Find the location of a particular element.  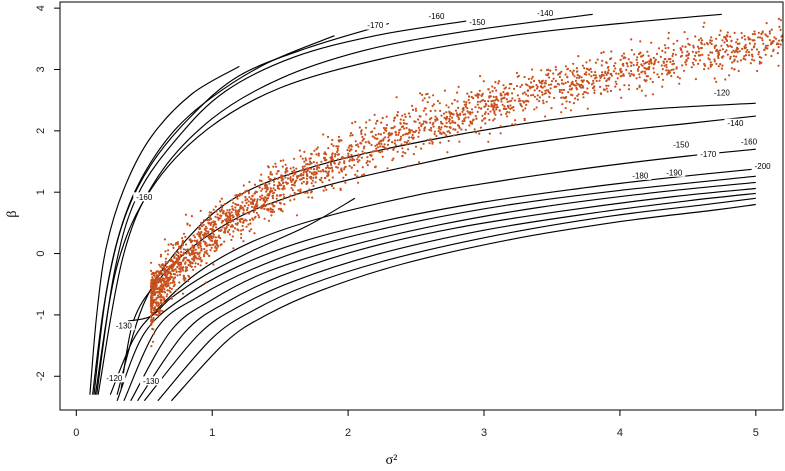

x-tick-label: 3 is located at coordinates (484, 433).